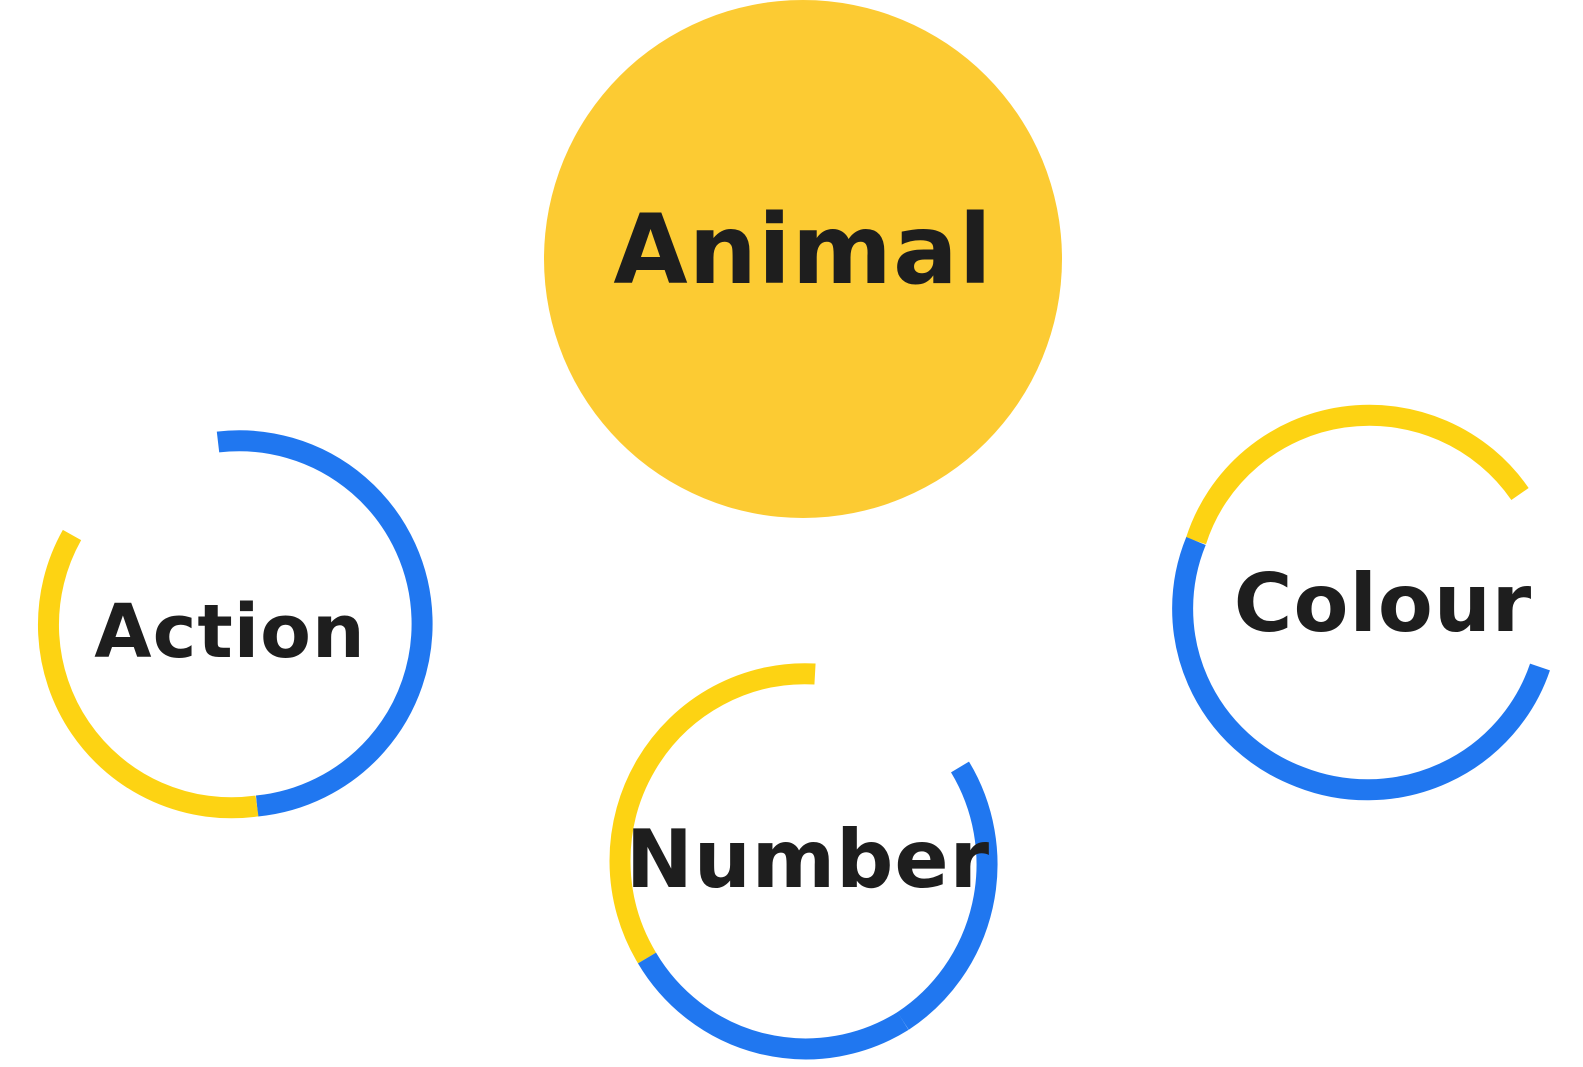 Image resolution: width=1583 pixels, height=1067 pixels. What do you see at coordinates (773, 1006) in the screenshot?
I see `number-ring-blue-arc-bottom` at bounding box center [773, 1006].